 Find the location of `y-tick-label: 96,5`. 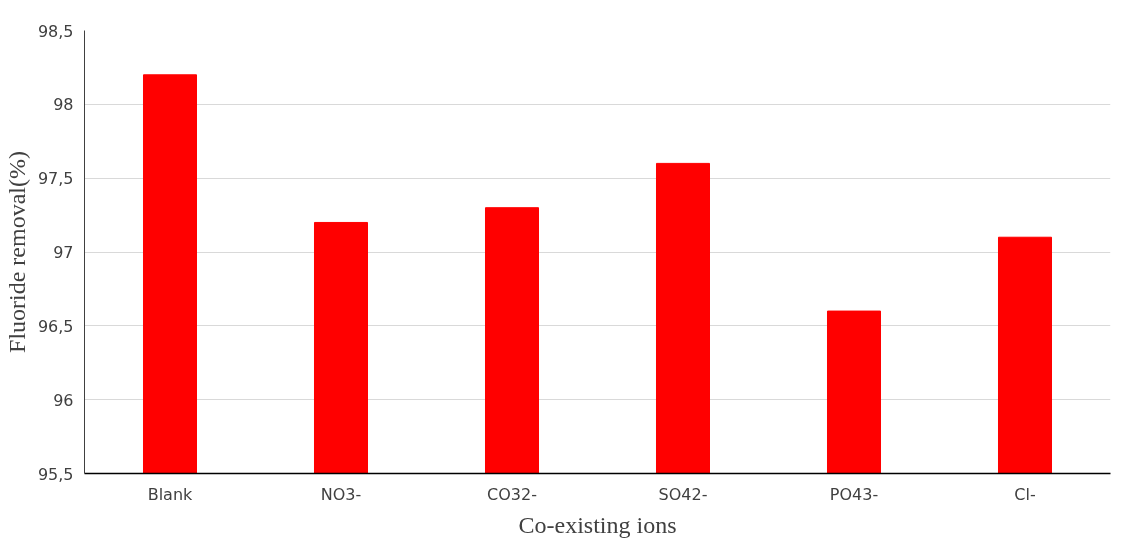

y-tick-label: 96,5 is located at coordinates (55, 326).